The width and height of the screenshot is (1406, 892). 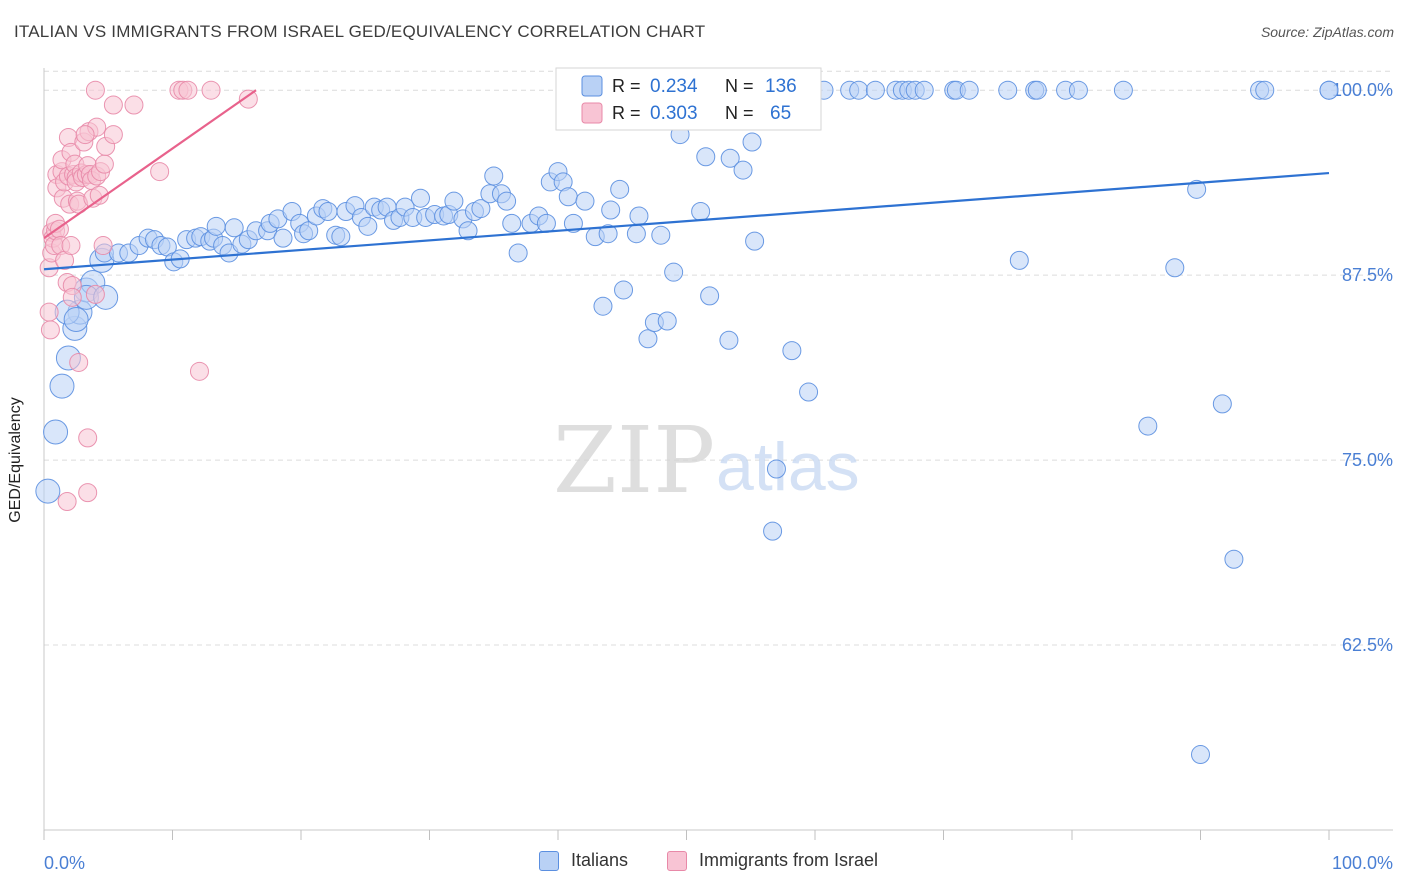 I want to click on y-axis-label: GED/Equivalency, so click(x=15, y=460).